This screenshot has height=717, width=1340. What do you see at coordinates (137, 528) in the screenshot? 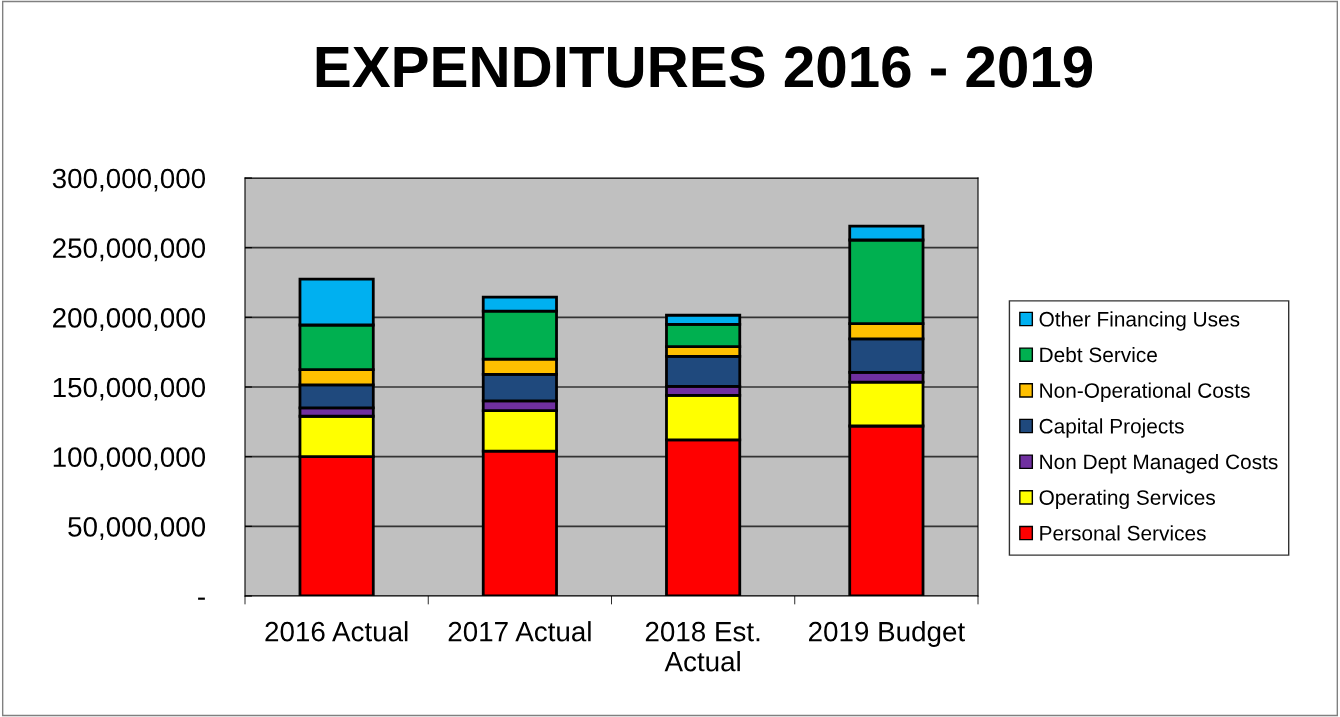
I see `y-tick-label: 50,000,000` at bounding box center [137, 528].